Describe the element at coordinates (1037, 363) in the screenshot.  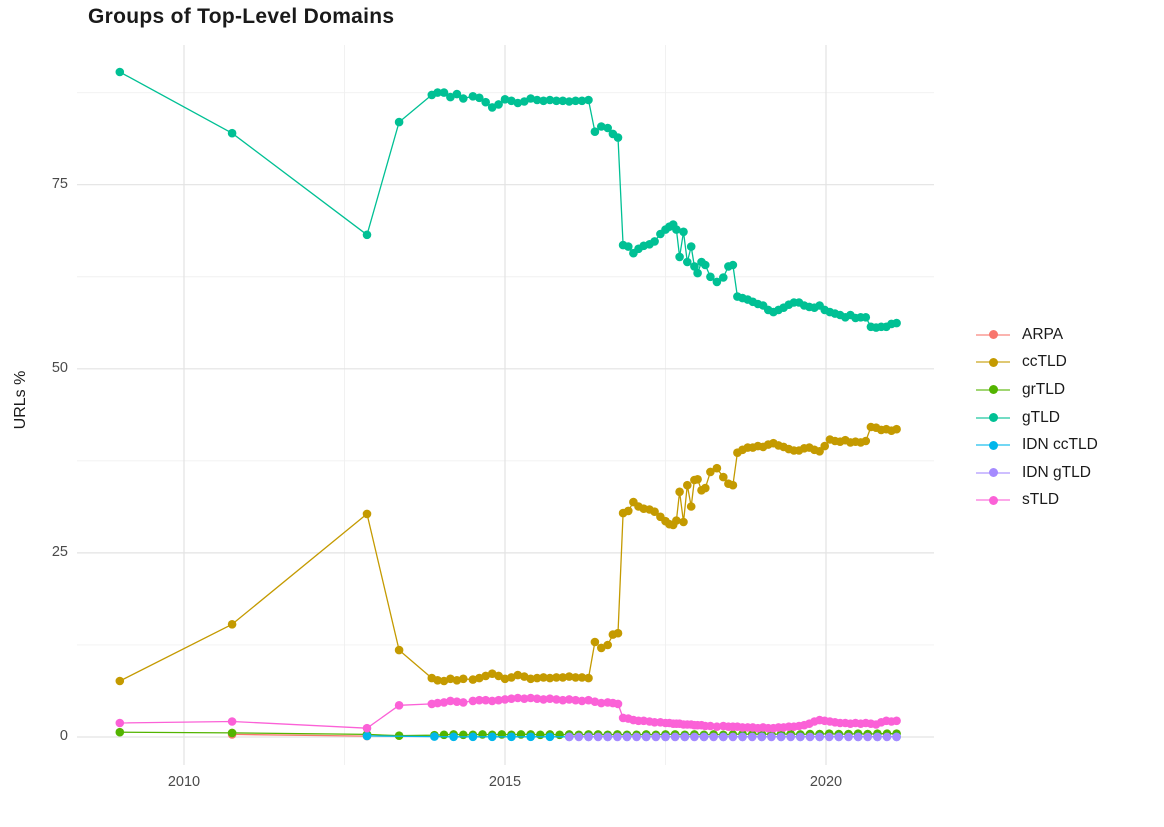
I see `legend-item-cctld: ccTLD` at that location.